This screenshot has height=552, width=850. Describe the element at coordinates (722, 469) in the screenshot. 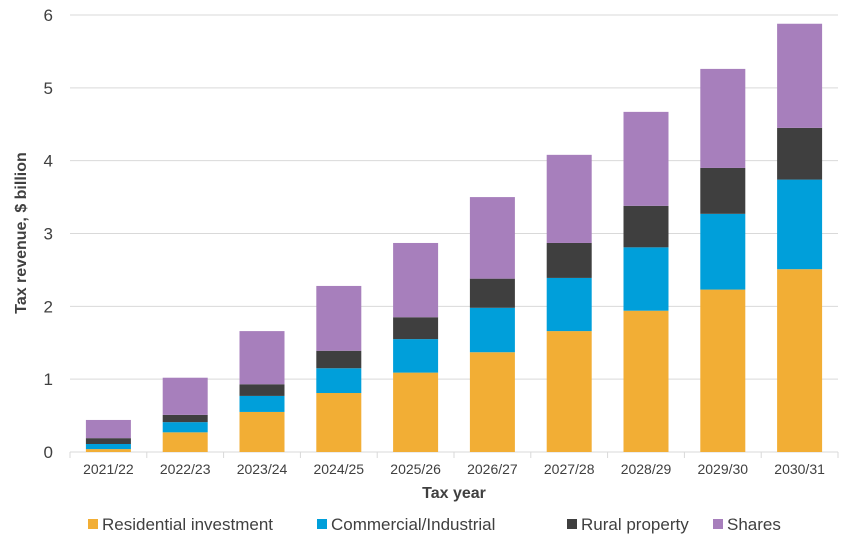

I see `x-tick-label: 2029/30` at that location.